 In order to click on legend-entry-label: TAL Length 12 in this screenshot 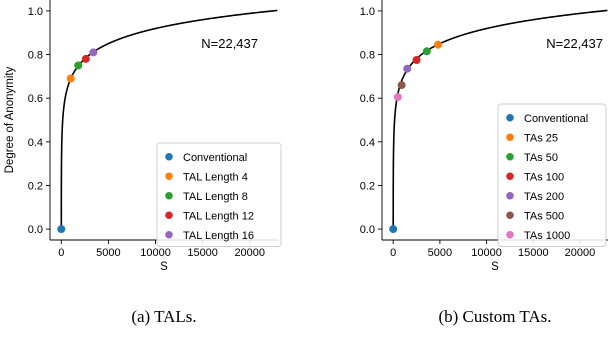, I will do `click(218, 216)`.